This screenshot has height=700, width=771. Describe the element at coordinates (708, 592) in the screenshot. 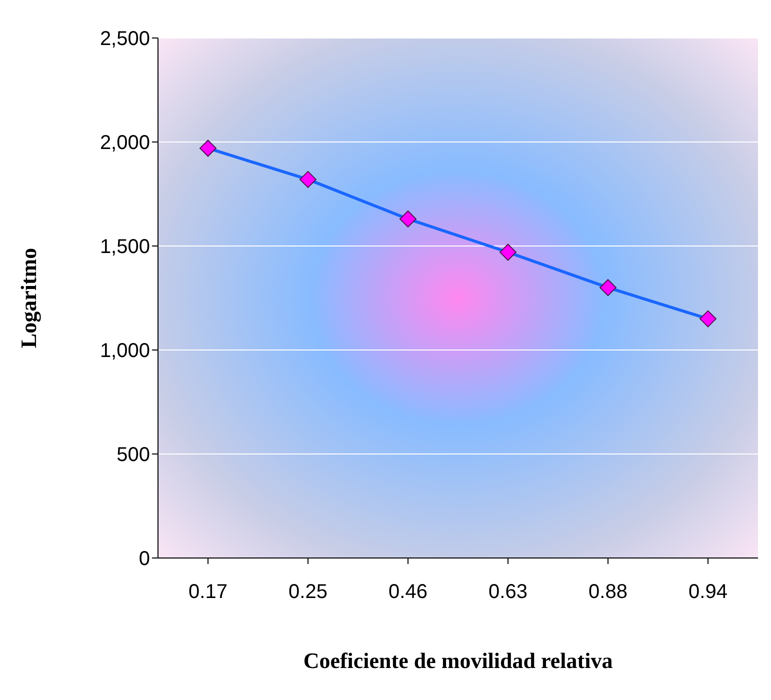

I see `x-tick-label: 0.94` at that location.